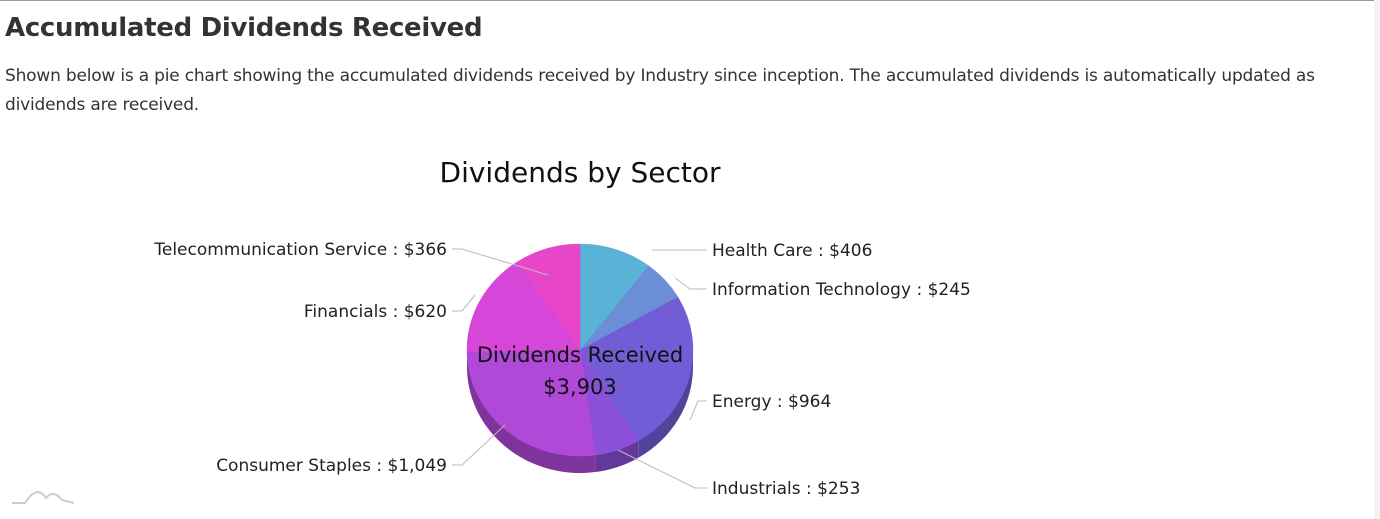 The image size is (1380, 519). I want to click on pie-slice-consumer-staples, so click(531, 403).